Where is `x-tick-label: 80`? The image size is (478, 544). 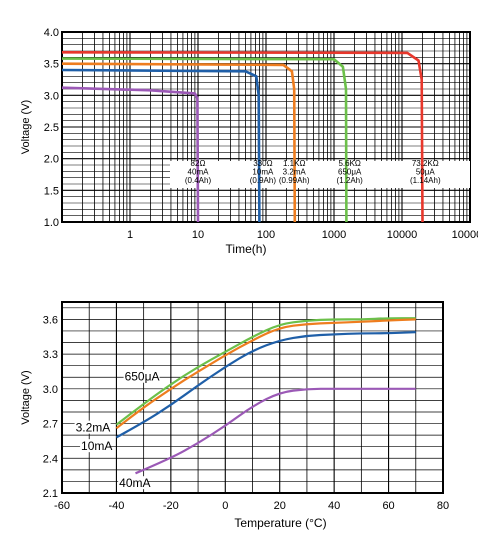
x-tick-label: 80 is located at coordinates (443, 506).